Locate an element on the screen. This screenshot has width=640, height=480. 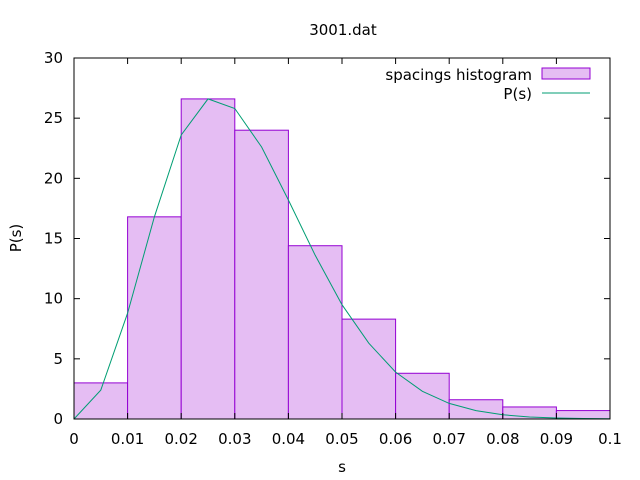
y-tick-label: 15 is located at coordinates (53, 239).